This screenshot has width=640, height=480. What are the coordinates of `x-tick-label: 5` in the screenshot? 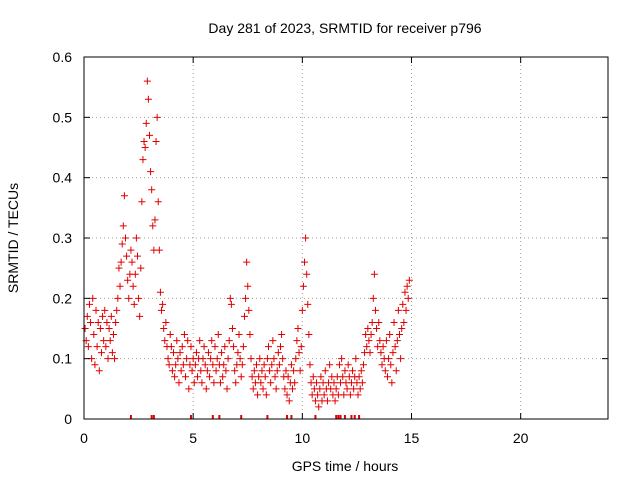 It's located at (193, 438).